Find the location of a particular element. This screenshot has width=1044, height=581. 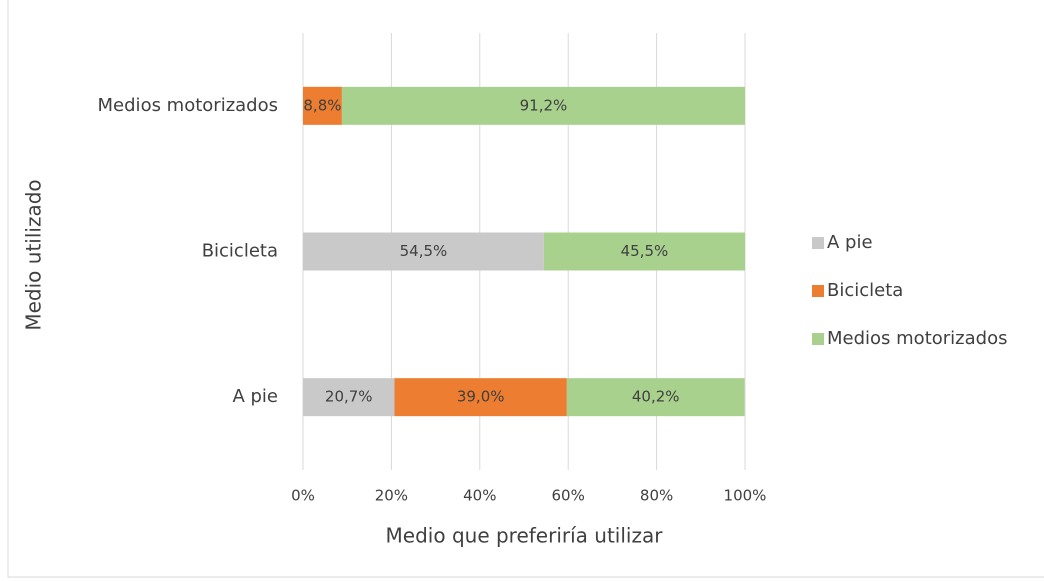

data-label: 40,2% is located at coordinates (656, 397).